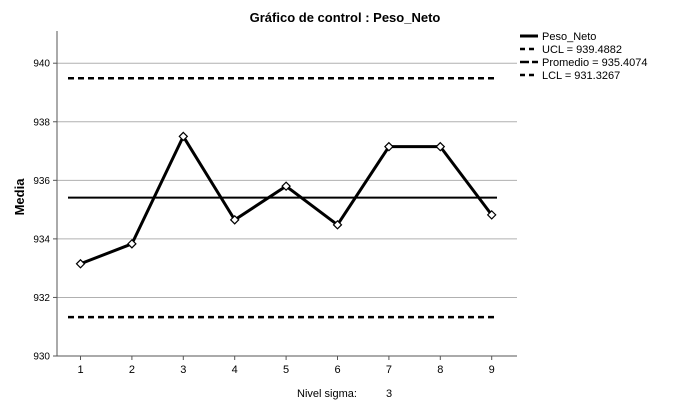 The height and width of the screenshot is (407, 691). Describe the element at coordinates (132, 370) in the screenshot. I see `x-tick-label: 2` at that location.